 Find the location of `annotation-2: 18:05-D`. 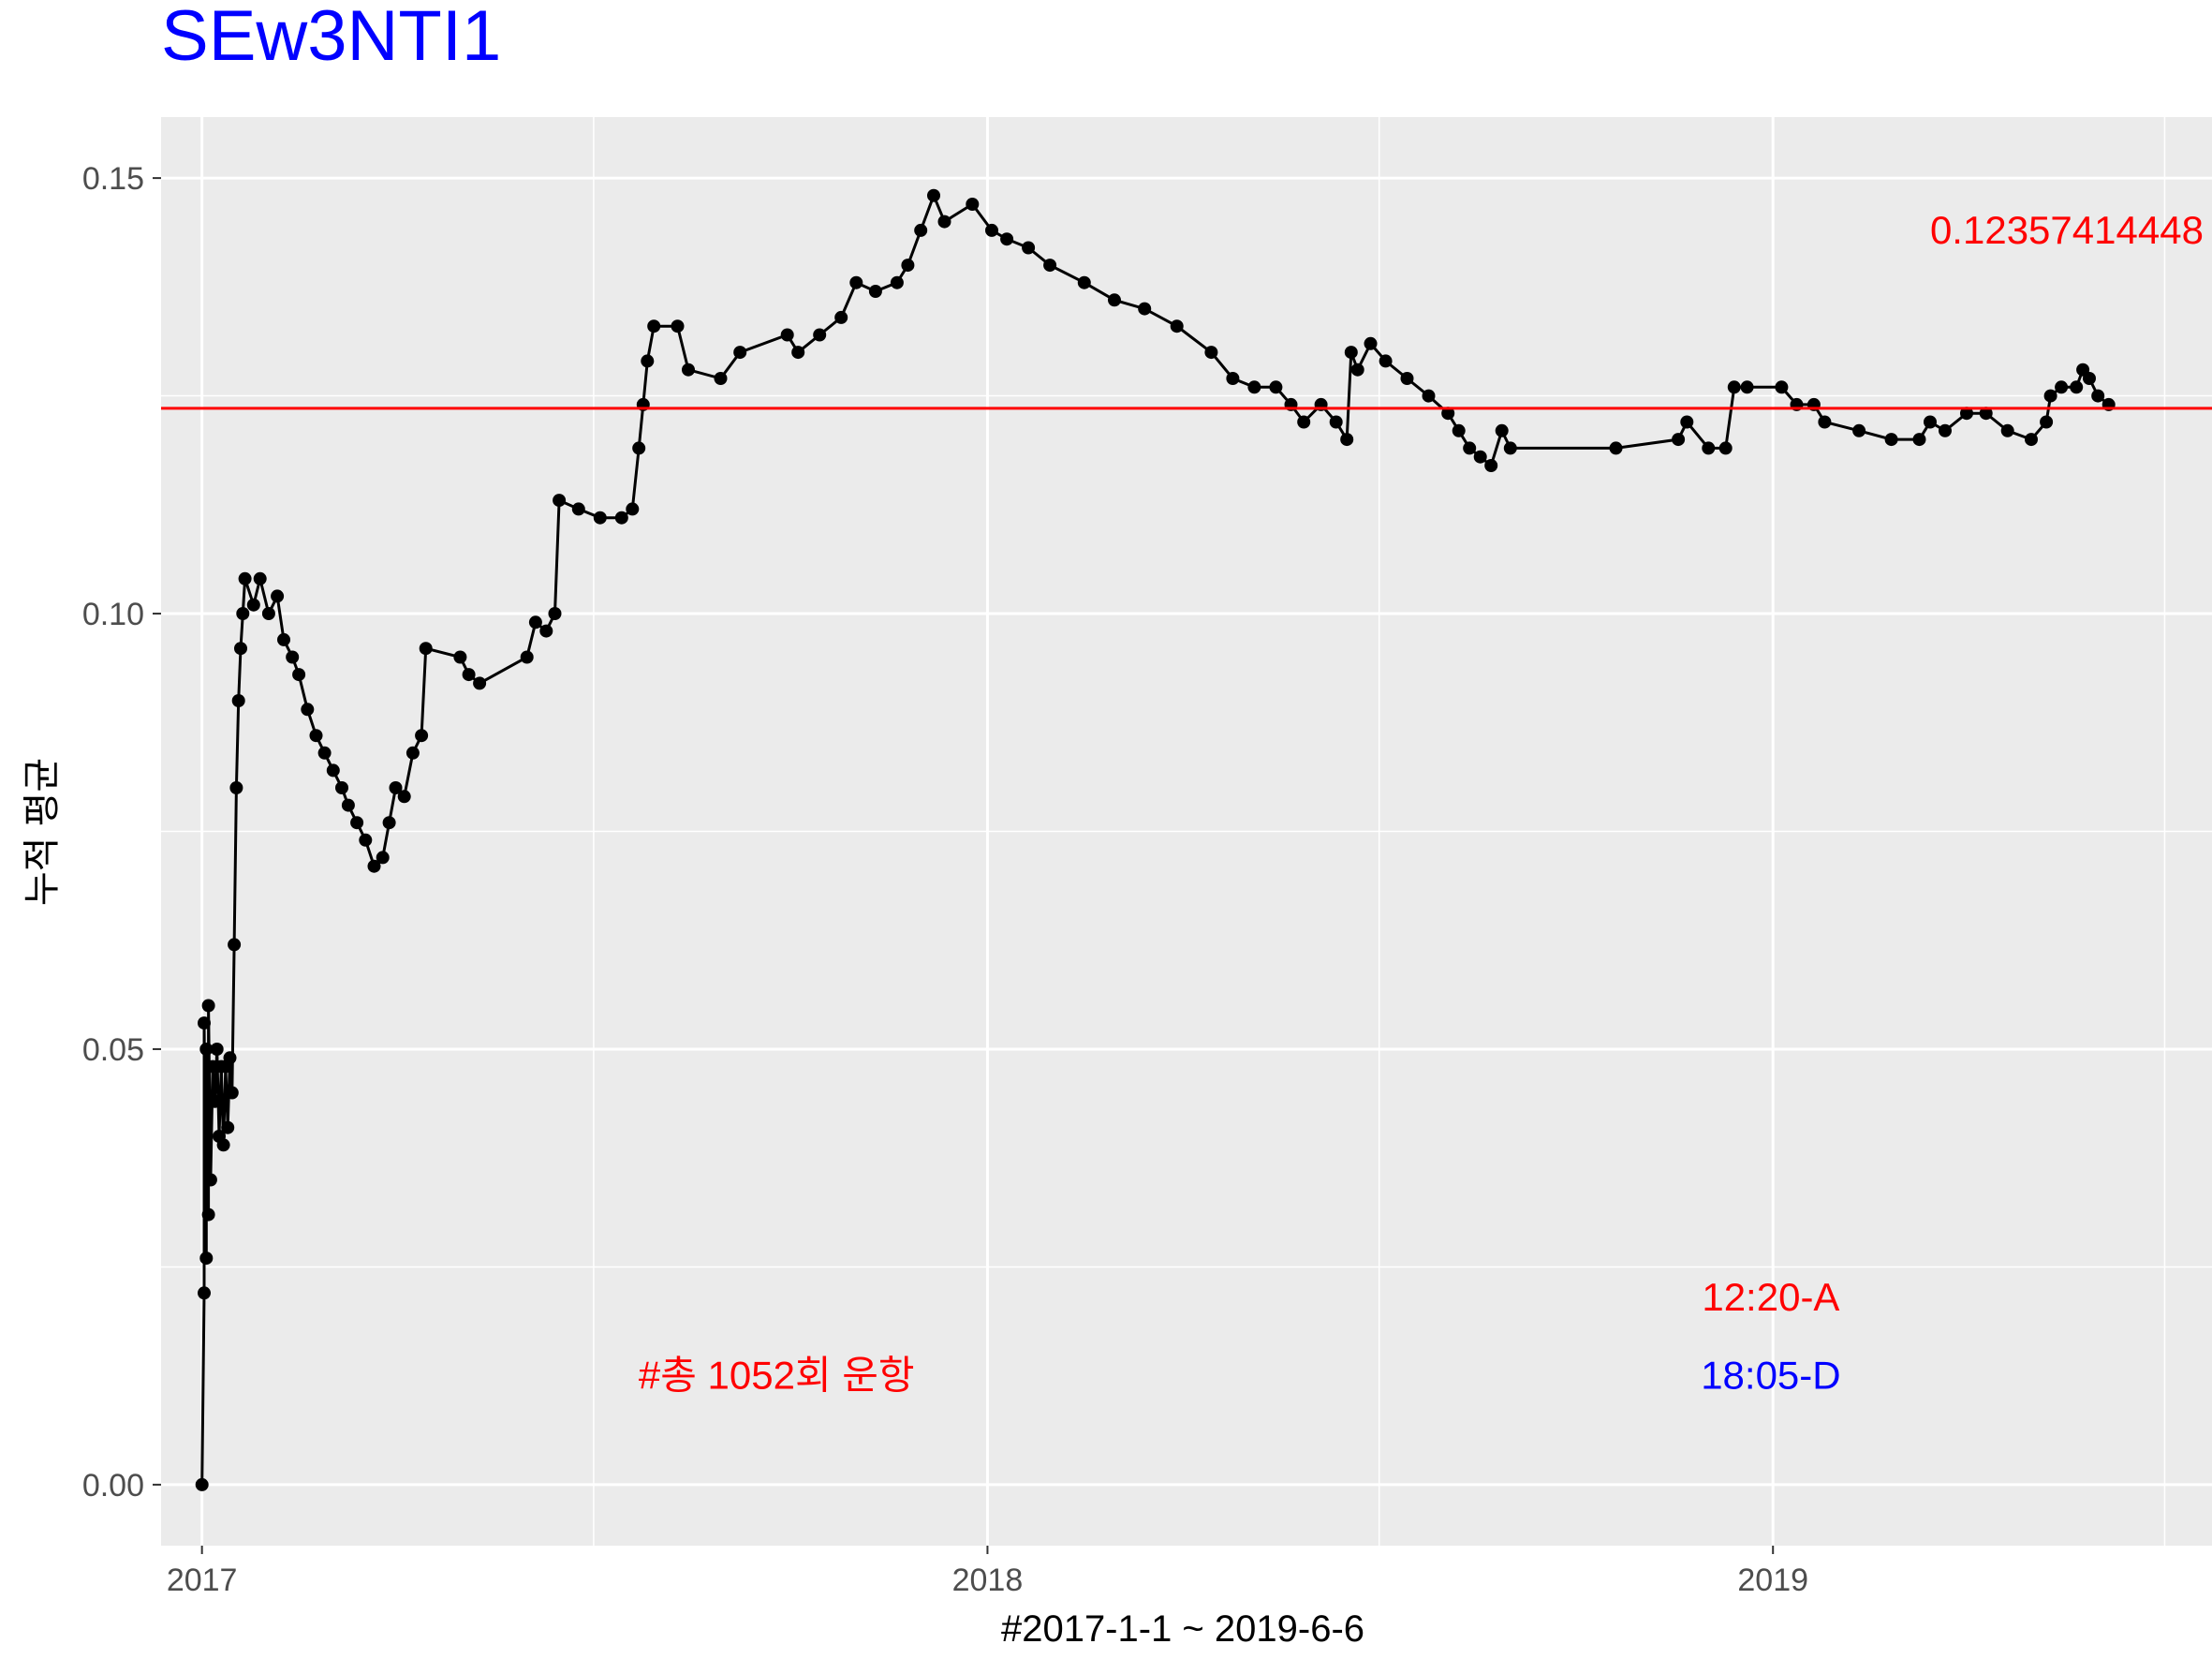

annotation-2: 18:05-D is located at coordinates (1770, 1376).